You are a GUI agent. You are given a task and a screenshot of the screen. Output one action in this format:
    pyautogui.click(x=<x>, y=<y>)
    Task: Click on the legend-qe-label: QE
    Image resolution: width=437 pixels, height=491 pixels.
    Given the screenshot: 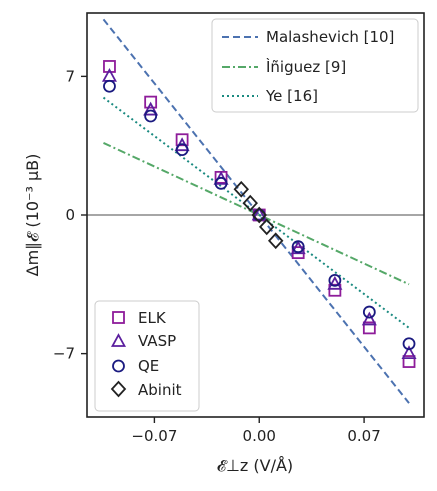 What is the action you would take?
    pyautogui.click(x=148, y=366)
    